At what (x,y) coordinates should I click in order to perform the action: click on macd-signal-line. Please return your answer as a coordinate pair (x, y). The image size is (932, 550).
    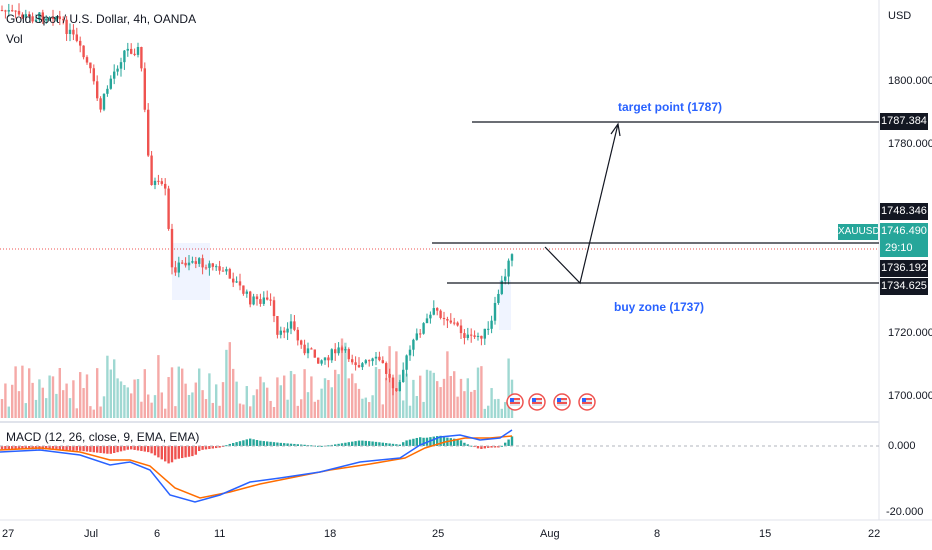
    Looking at the image, I should click on (256, 467).